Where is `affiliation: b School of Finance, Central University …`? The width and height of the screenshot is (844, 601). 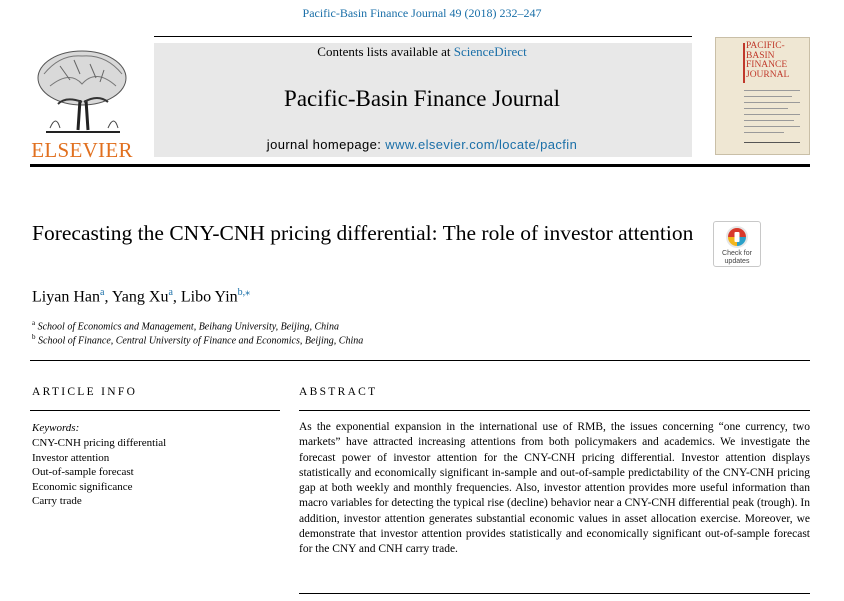
affiliation: b School of Finance, Central University … is located at coordinates (197, 339).